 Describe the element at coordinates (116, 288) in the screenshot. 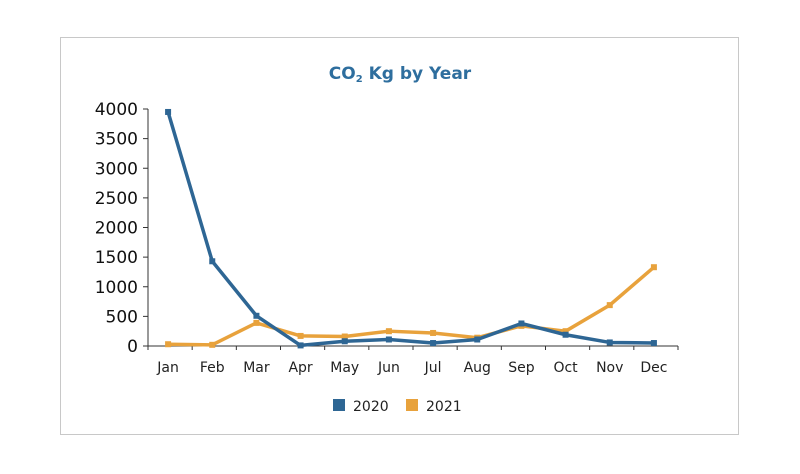

I see `y-tick-label: 1000` at that location.